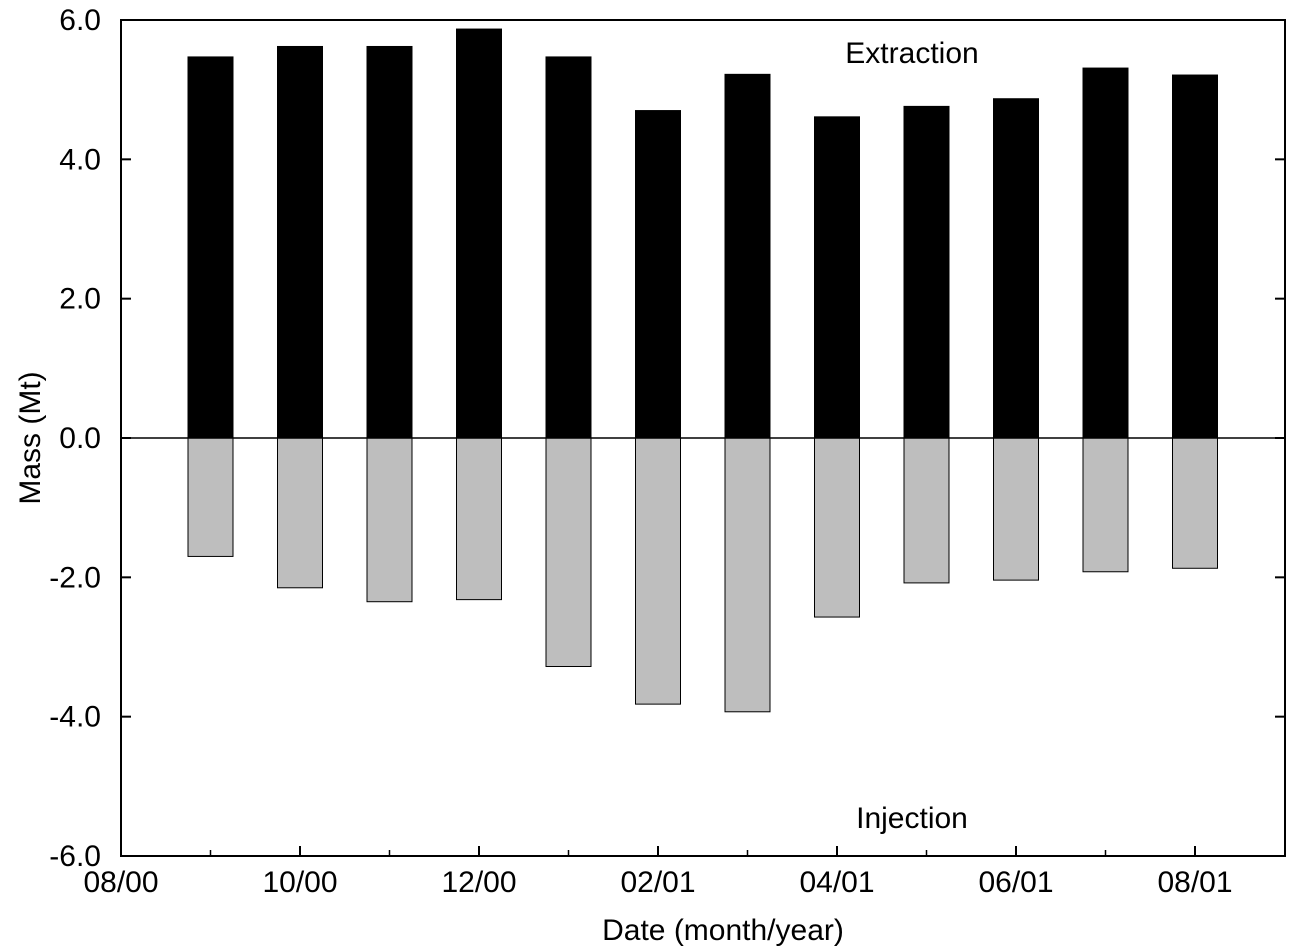 The width and height of the screenshot is (1293, 951). Describe the element at coordinates (80, 20) in the screenshot. I see `y-tick-label: 6.0` at that location.